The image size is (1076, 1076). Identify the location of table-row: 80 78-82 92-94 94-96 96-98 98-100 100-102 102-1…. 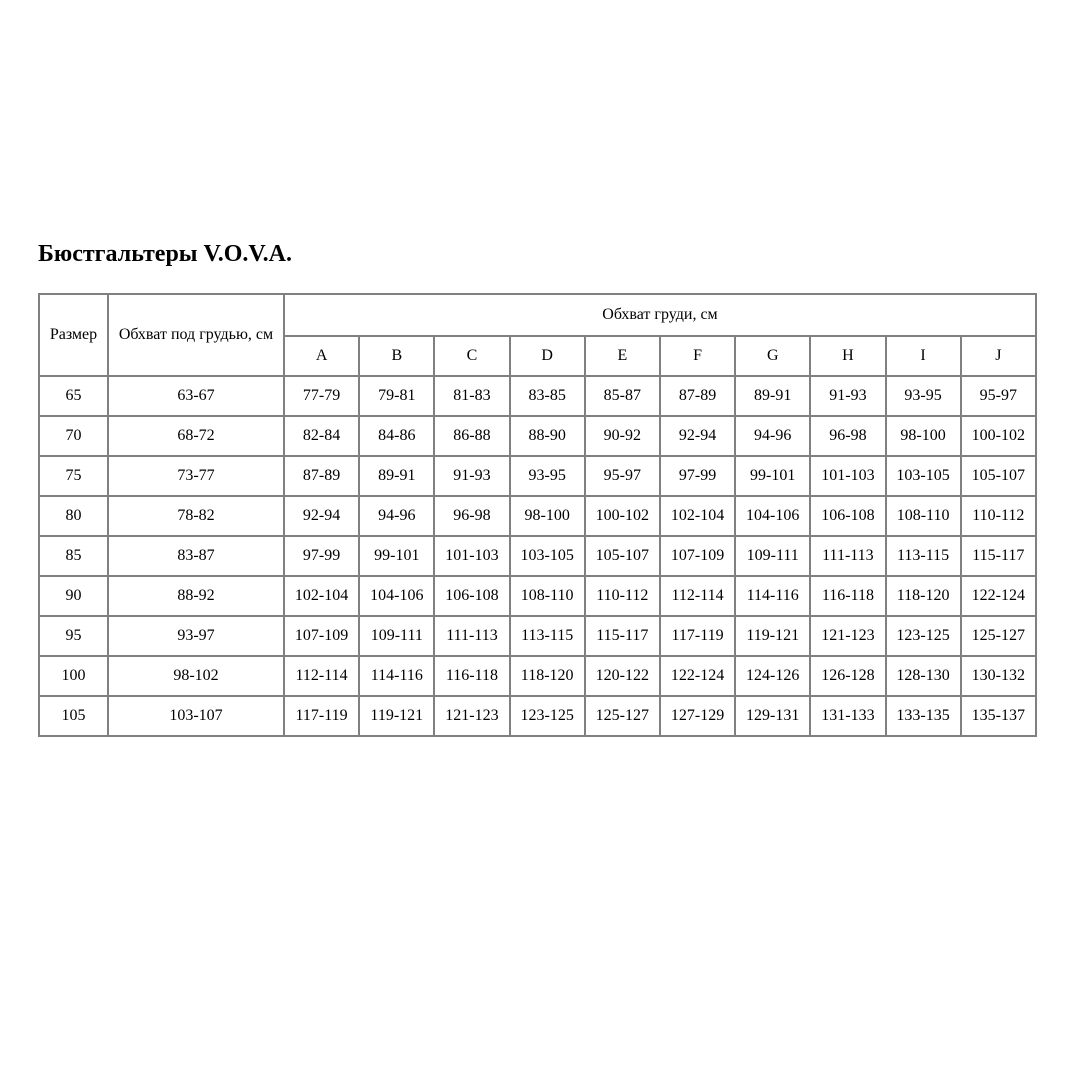
(538, 516).